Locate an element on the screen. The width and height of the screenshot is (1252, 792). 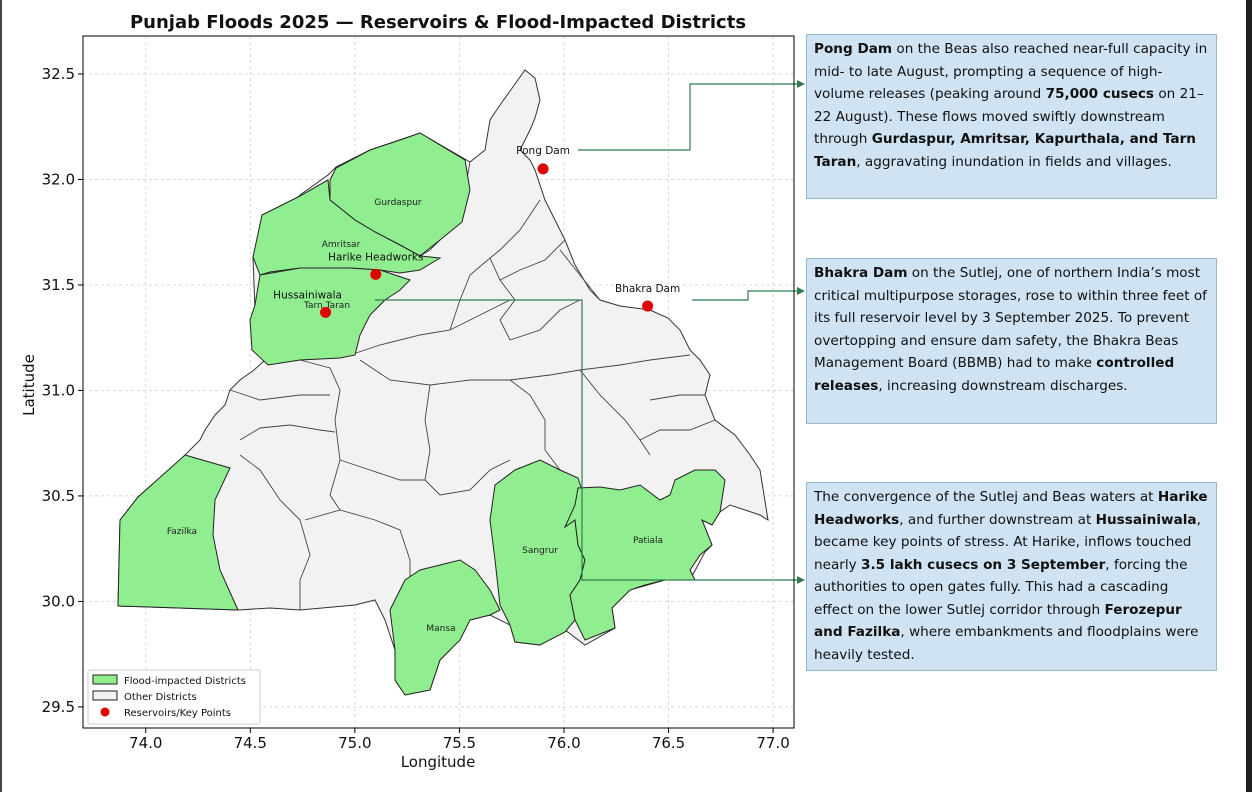
label-amritsar: Amritsar is located at coordinates (341, 245).